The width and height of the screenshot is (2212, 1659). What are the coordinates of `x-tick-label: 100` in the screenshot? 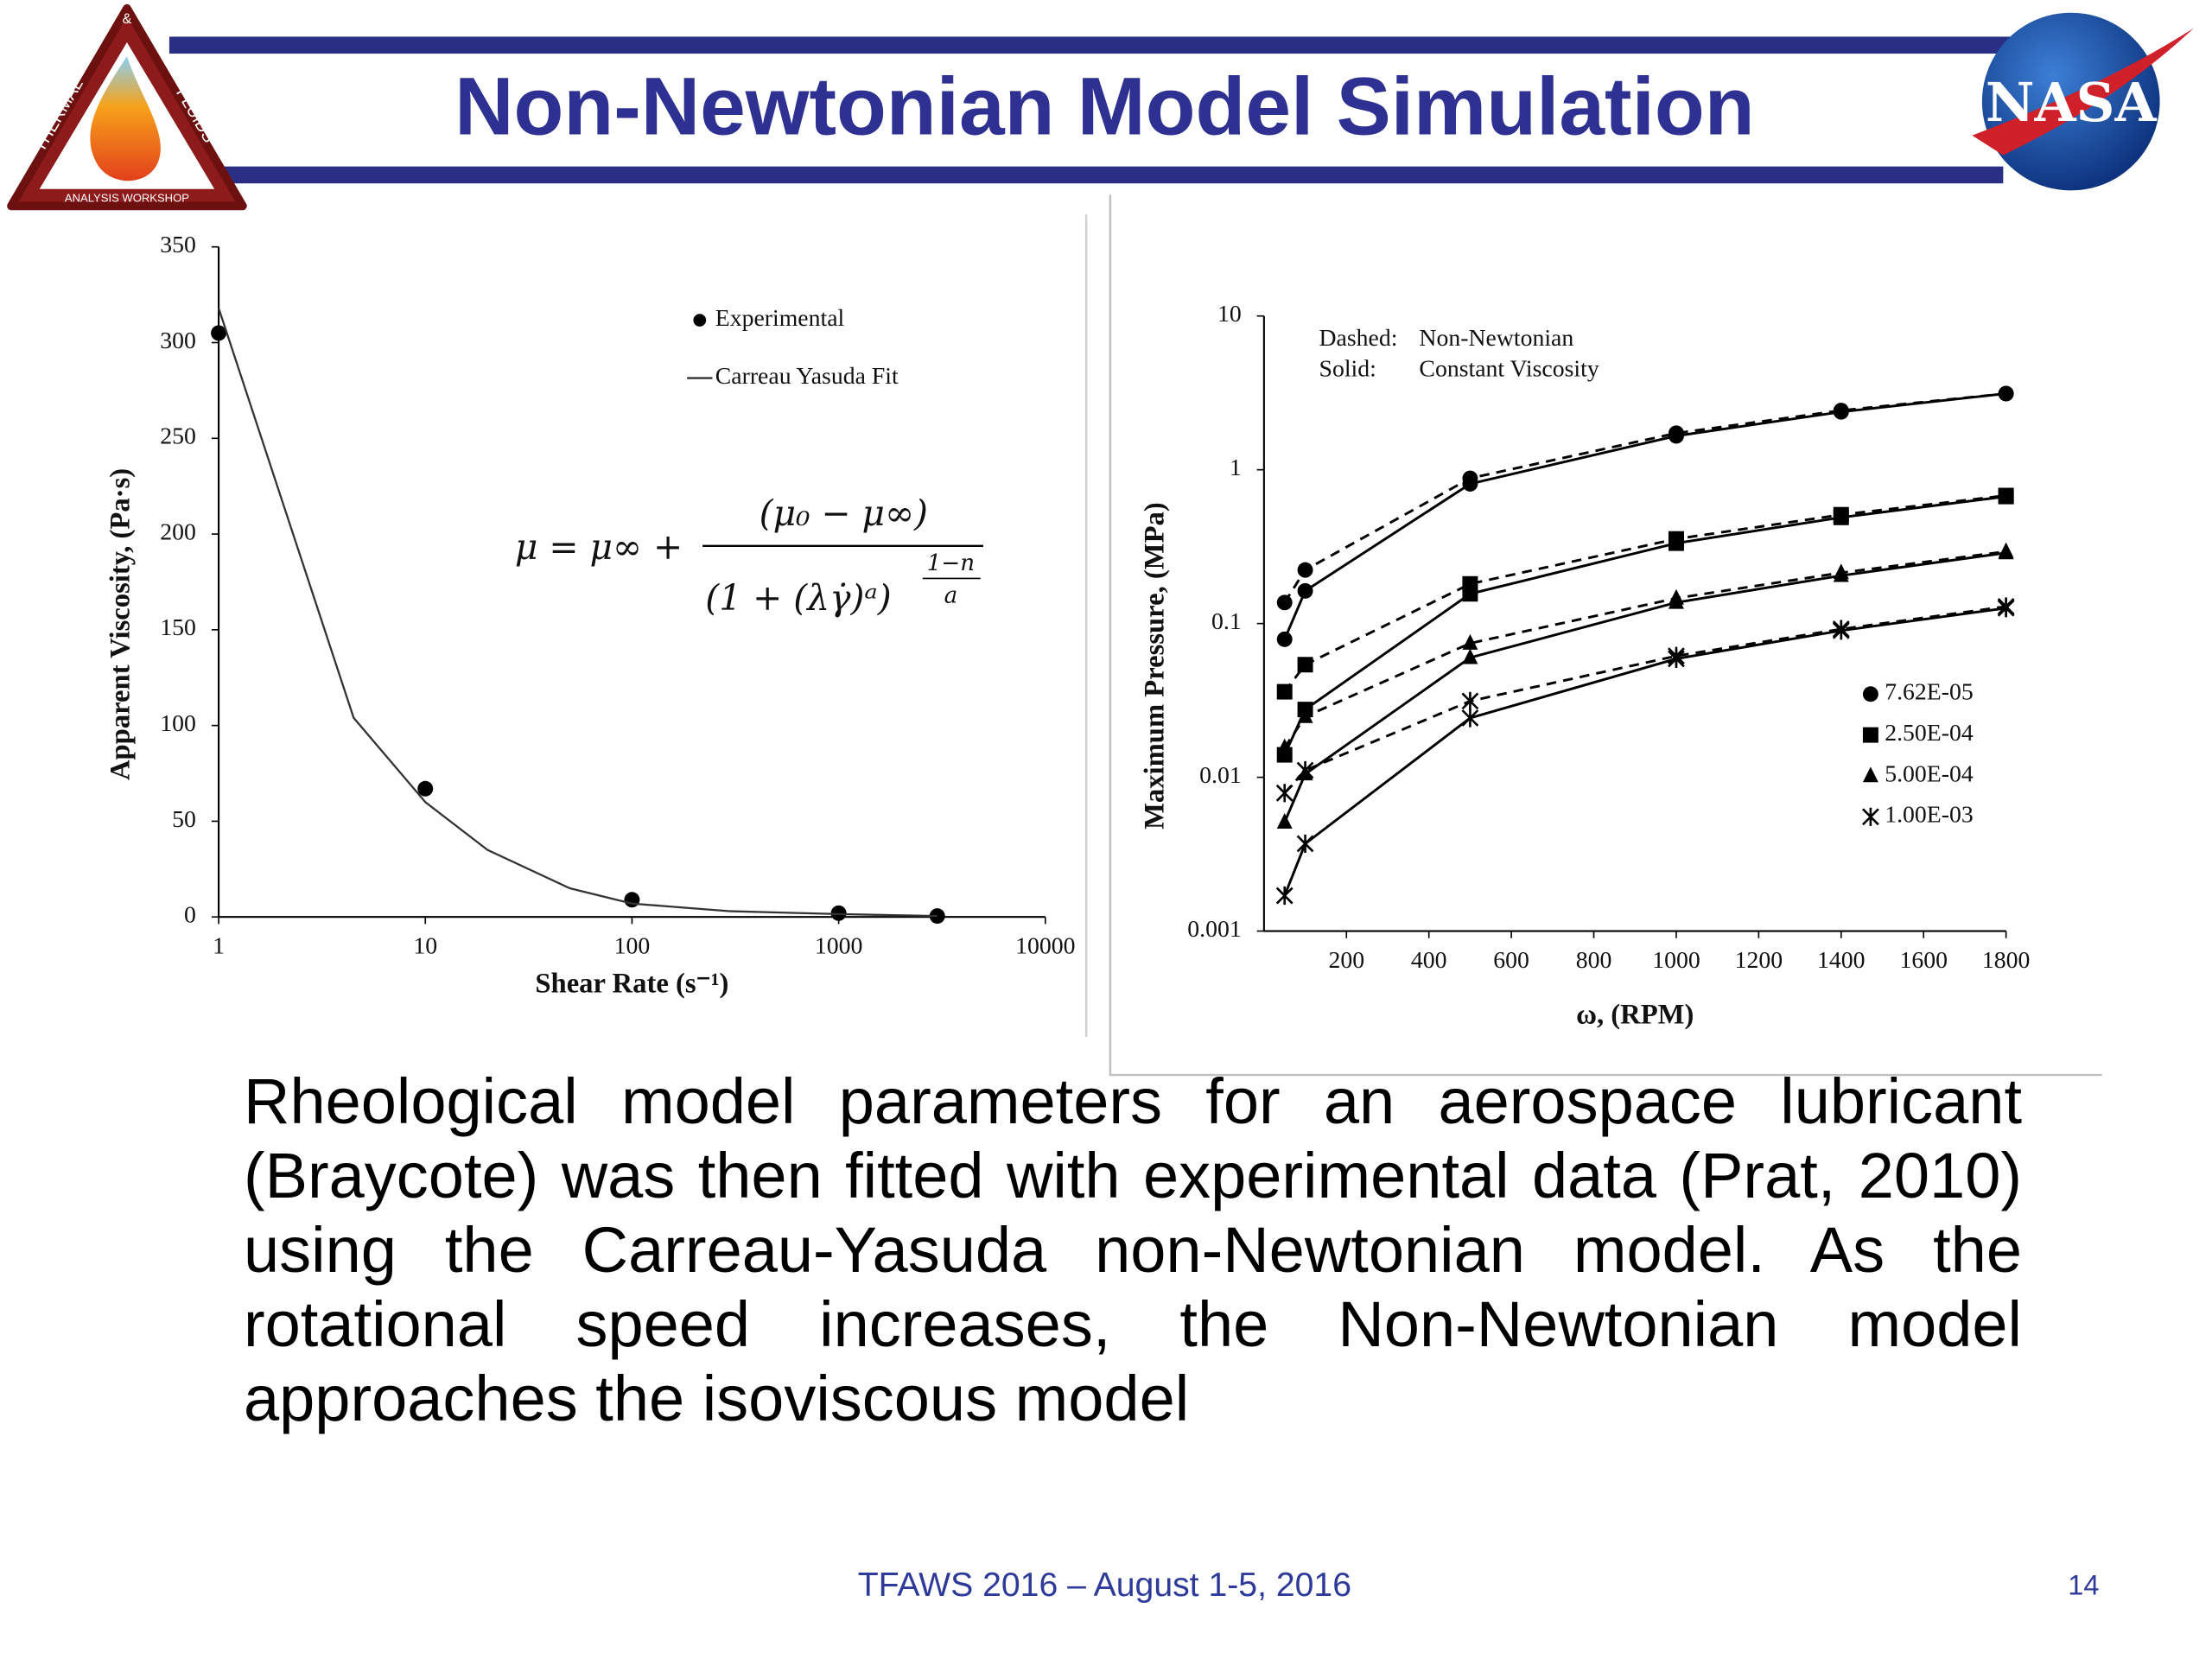 It's located at (632, 946).